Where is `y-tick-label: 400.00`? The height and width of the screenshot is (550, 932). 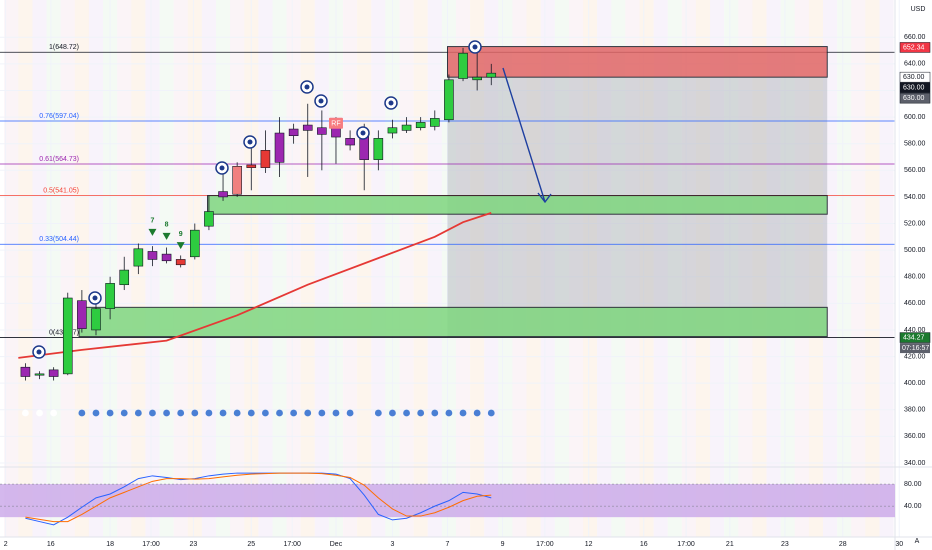
y-tick-label: 400.00 is located at coordinates (915, 383).